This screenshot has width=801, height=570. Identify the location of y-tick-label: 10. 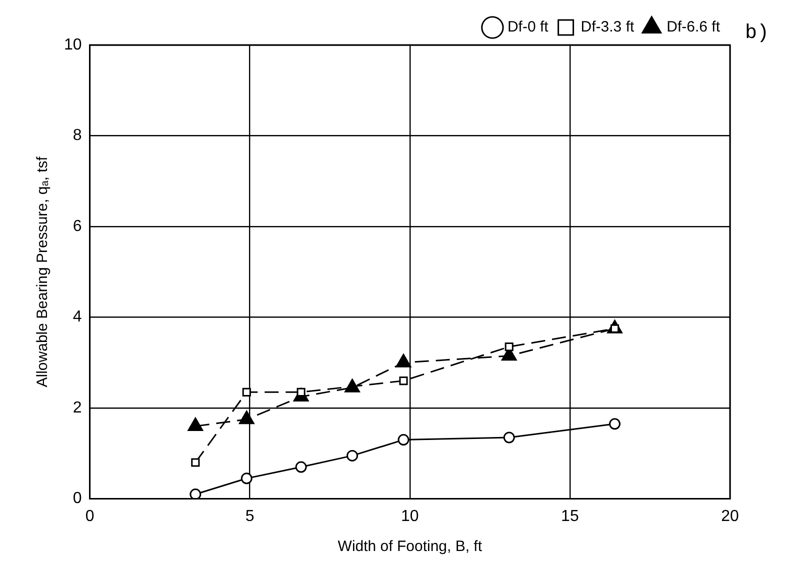
(73, 45).